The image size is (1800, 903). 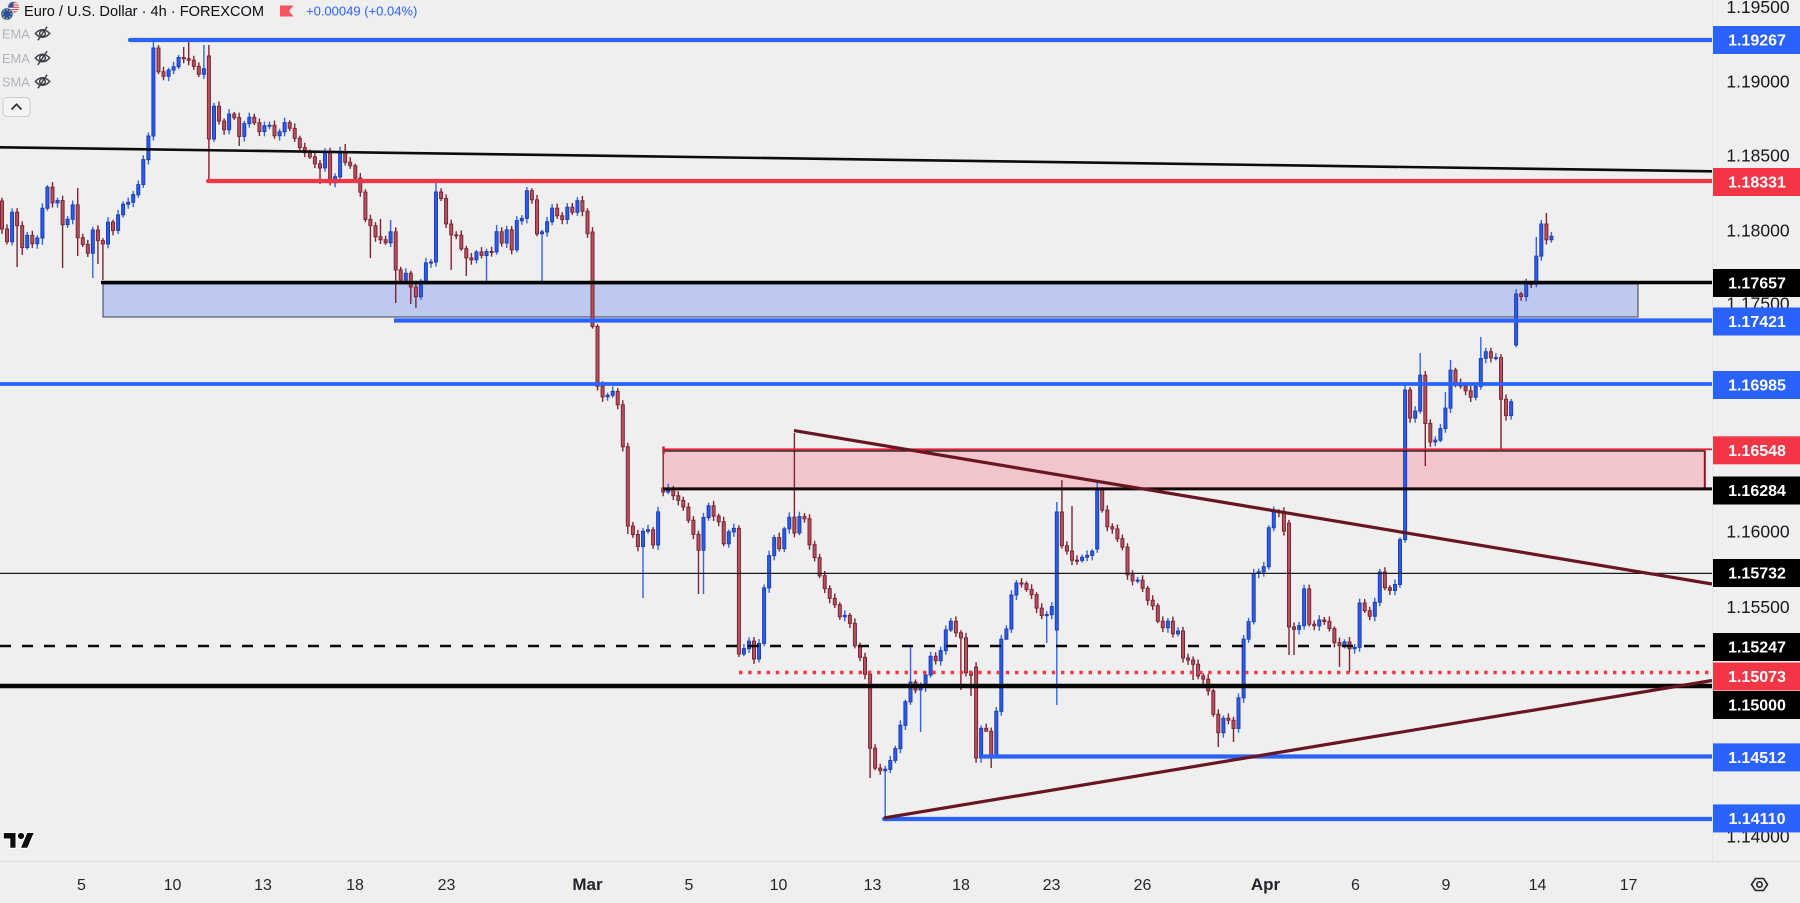 What do you see at coordinates (1757, 574) in the screenshot?
I see `svg-text: 1.15732` at bounding box center [1757, 574].